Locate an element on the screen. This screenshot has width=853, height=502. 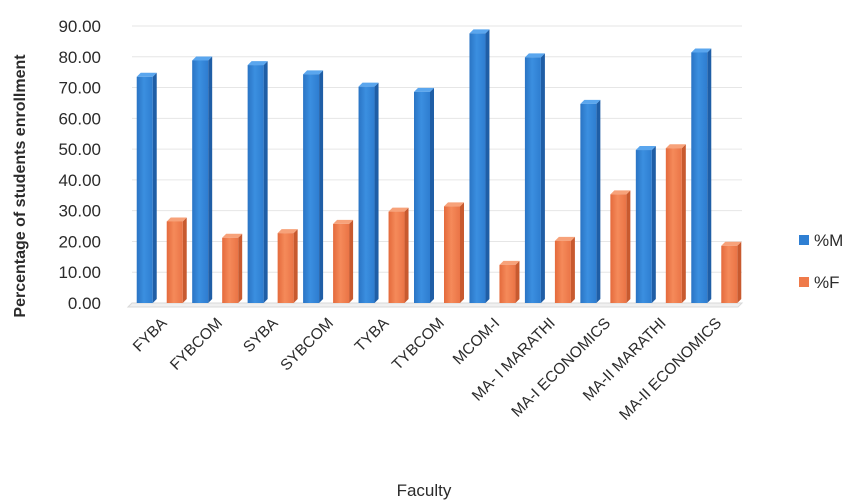
y-tick-label: 70.00 is located at coordinates (79, 88).